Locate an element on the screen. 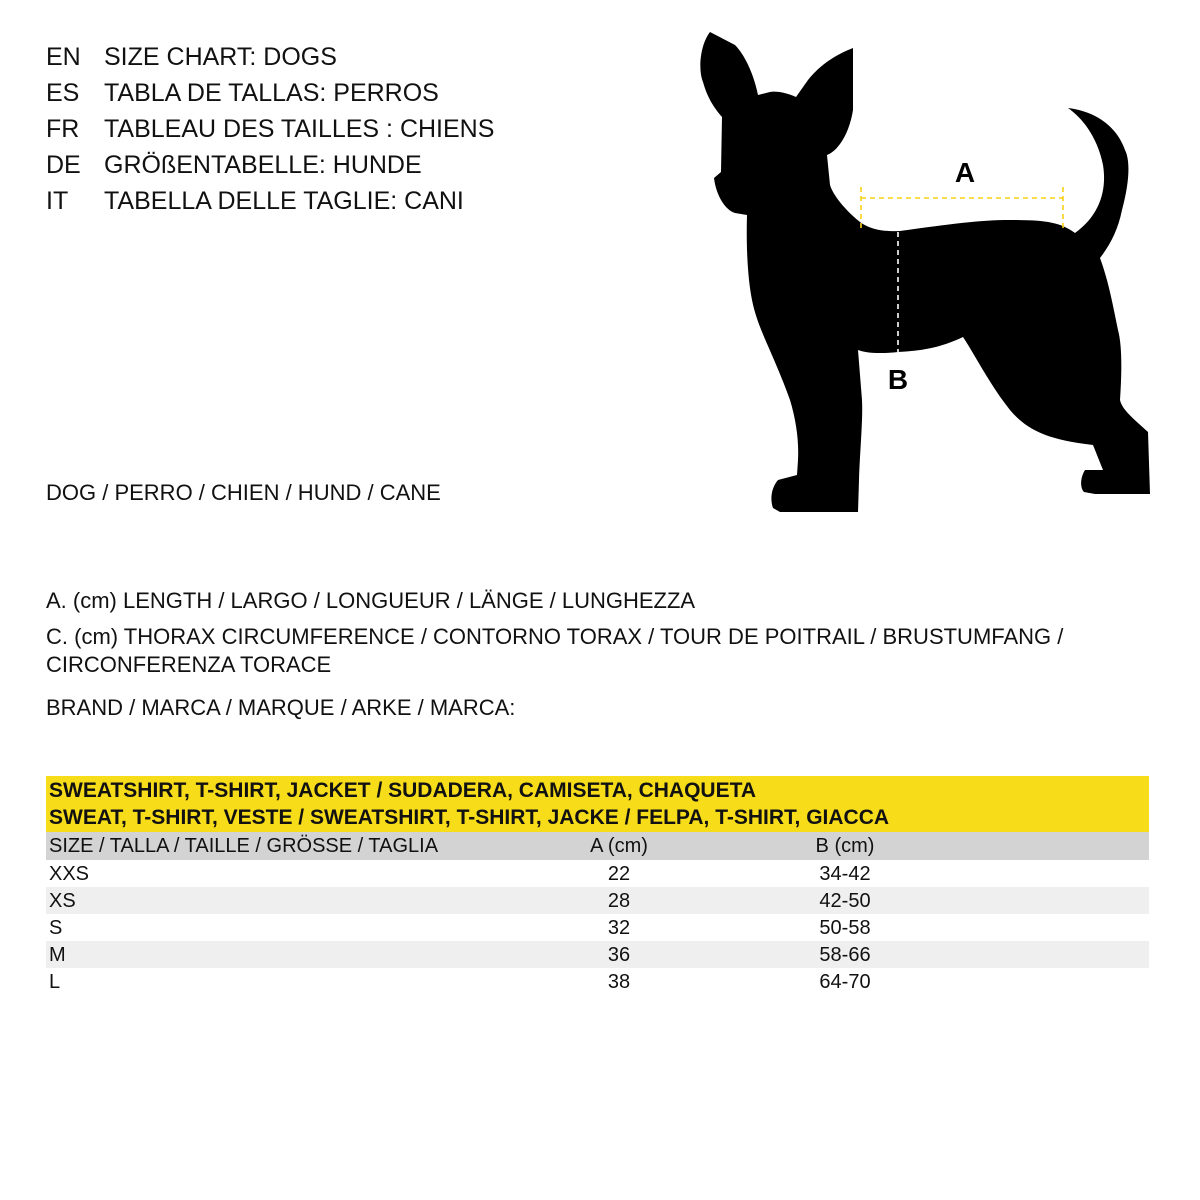  cell-a: 38 is located at coordinates (619, 981).